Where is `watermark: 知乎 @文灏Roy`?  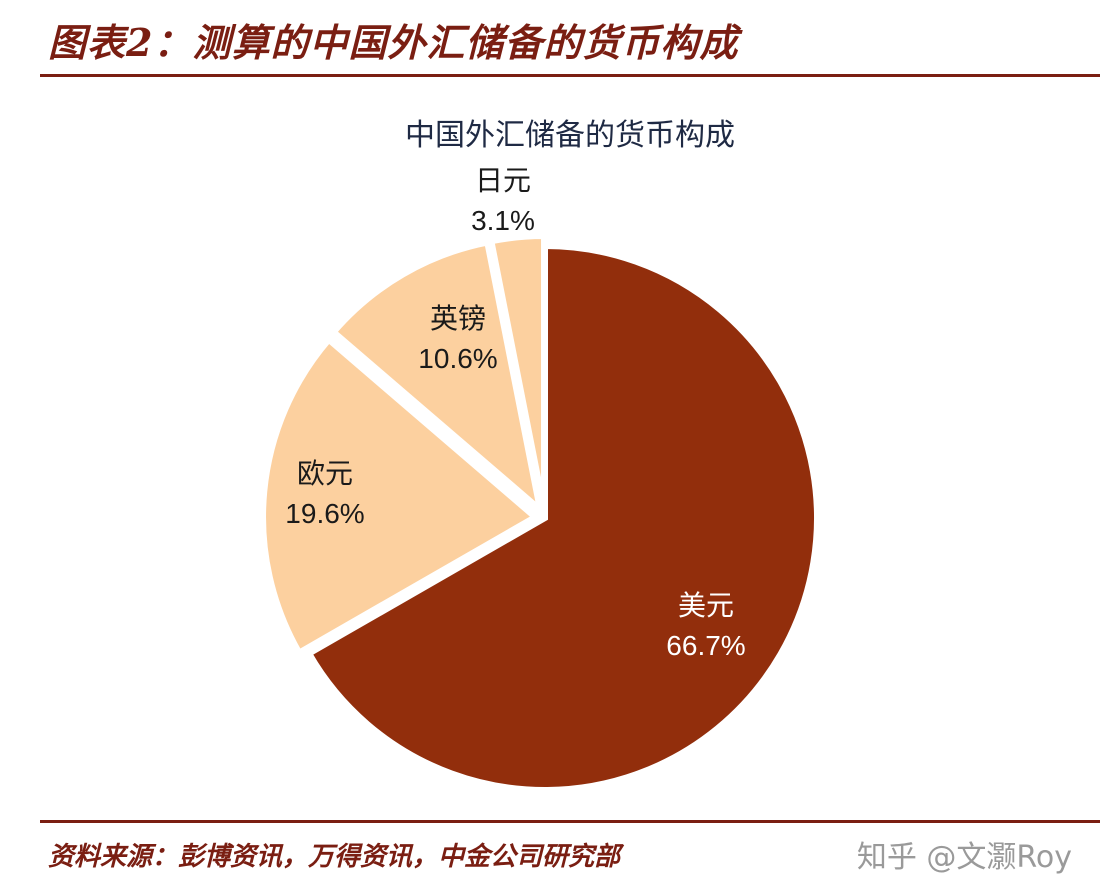
watermark: 知乎 @文灏Roy is located at coordinates (964, 857).